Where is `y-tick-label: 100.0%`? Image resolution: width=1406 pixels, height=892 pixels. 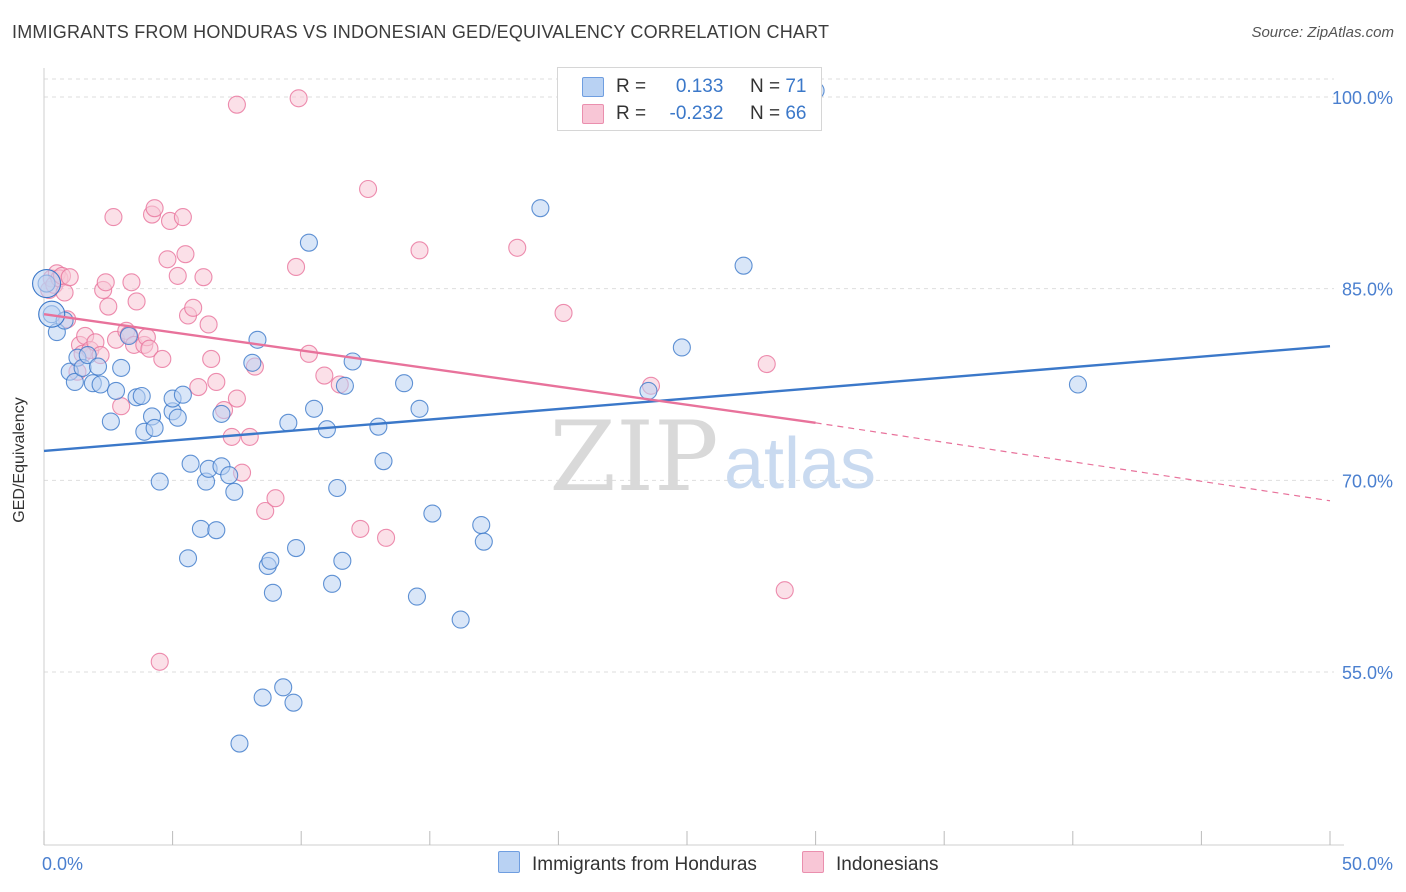
y-tick-label: 100.0% is located at coordinates (1362, 98).